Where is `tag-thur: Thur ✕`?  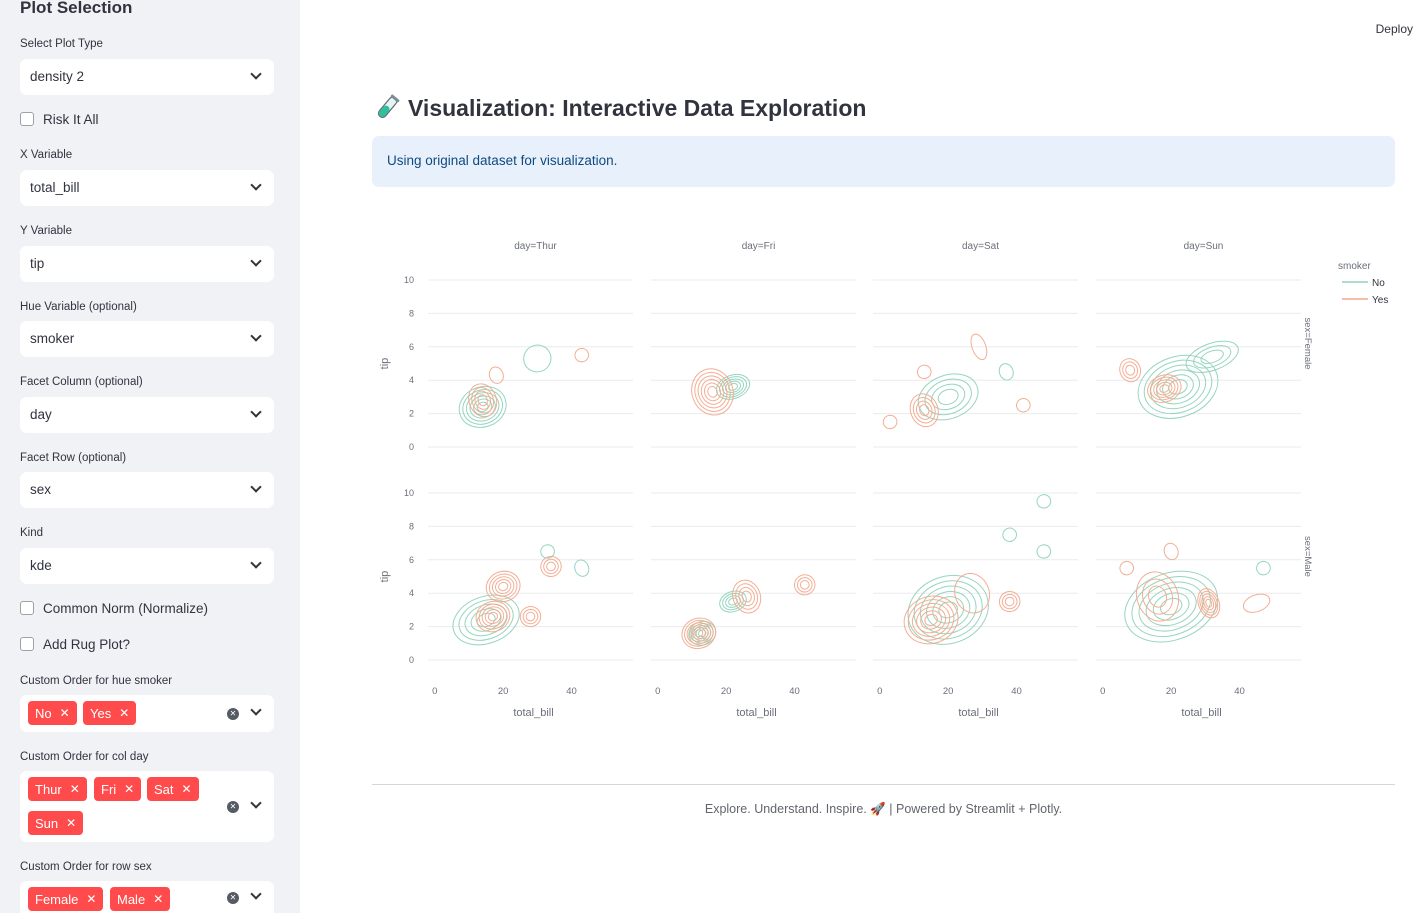 tag-thur: Thur ✕ is located at coordinates (57, 789).